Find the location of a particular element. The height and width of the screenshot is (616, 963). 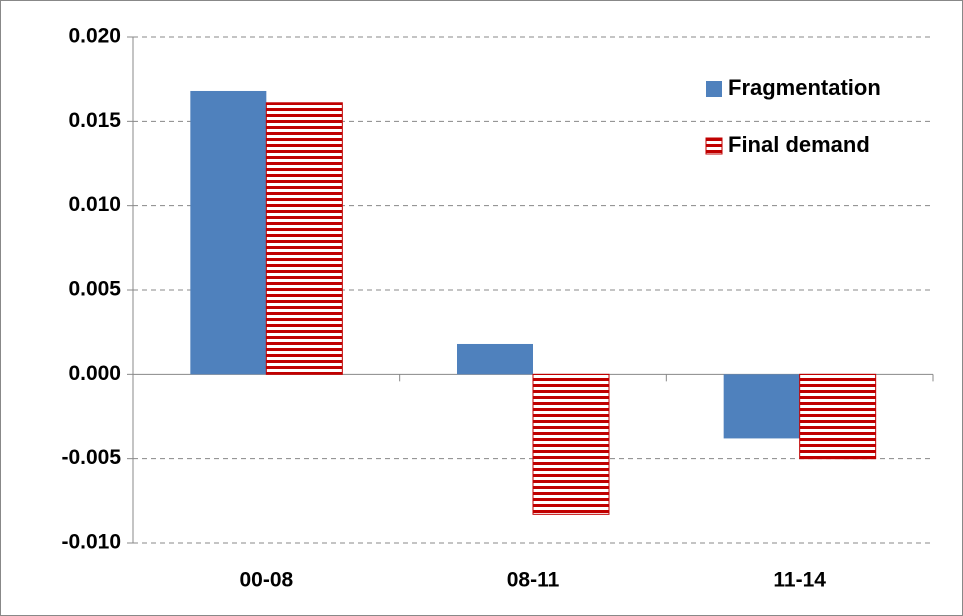

y-tick-label: 0.010 is located at coordinates (94, 204).